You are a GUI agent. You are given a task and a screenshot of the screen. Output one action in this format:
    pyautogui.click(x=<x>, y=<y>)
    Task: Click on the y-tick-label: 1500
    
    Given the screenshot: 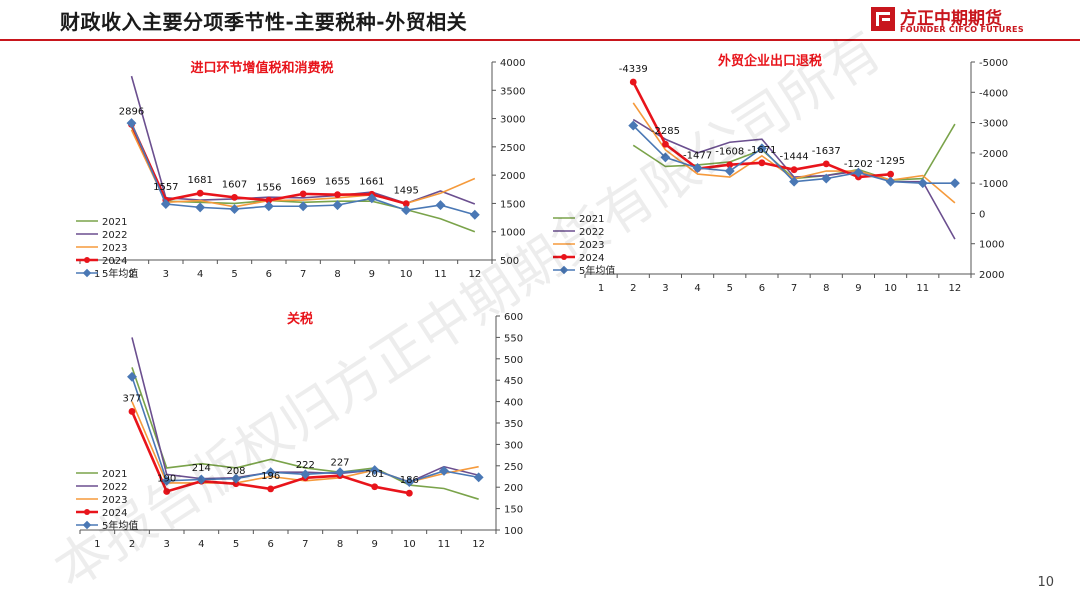 What is the action you would take?
    pyautogui.click(x=512, y=204)
    